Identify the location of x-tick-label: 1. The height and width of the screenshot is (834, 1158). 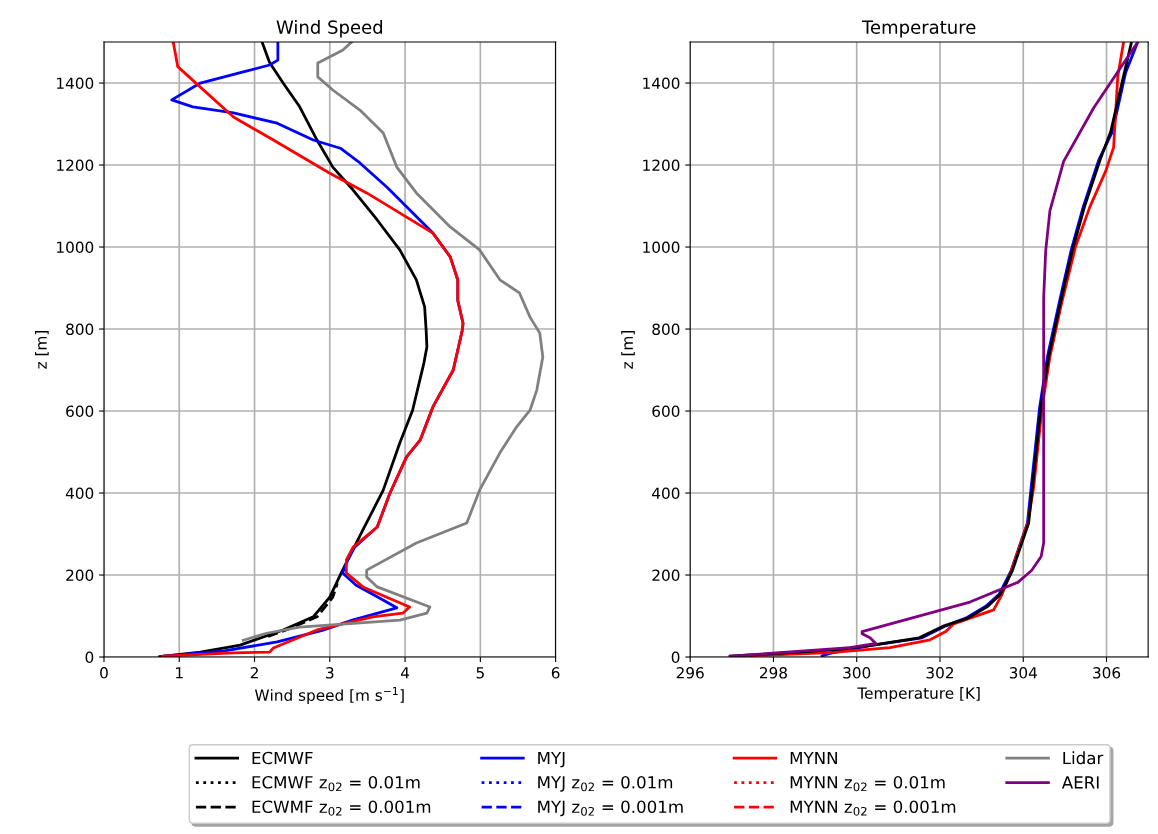
(179, 673).